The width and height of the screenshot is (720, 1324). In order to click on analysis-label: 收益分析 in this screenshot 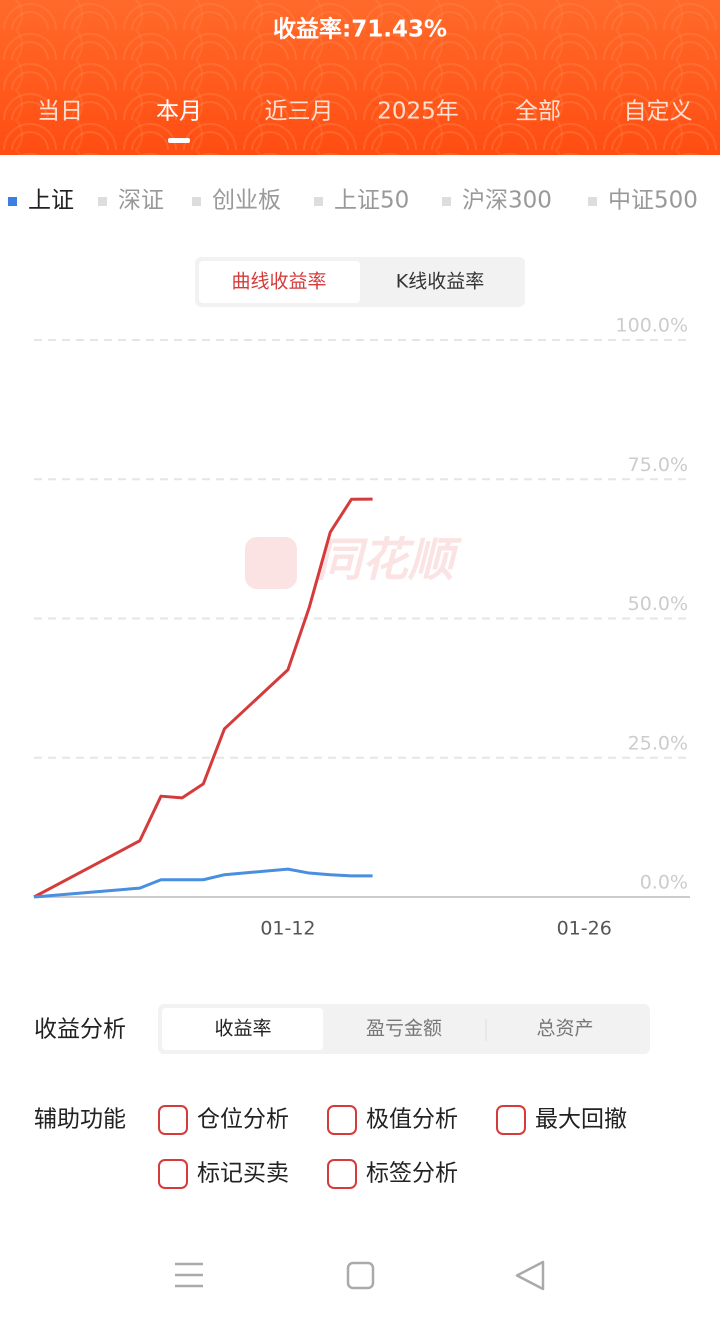, I will do `click(80, 1030)`.